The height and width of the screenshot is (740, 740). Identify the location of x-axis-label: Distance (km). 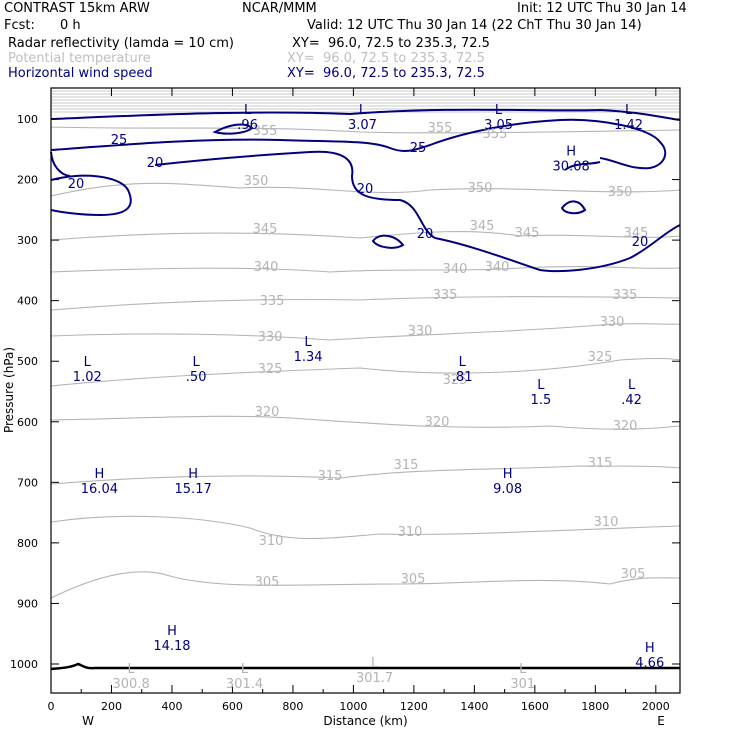
(365, 721).